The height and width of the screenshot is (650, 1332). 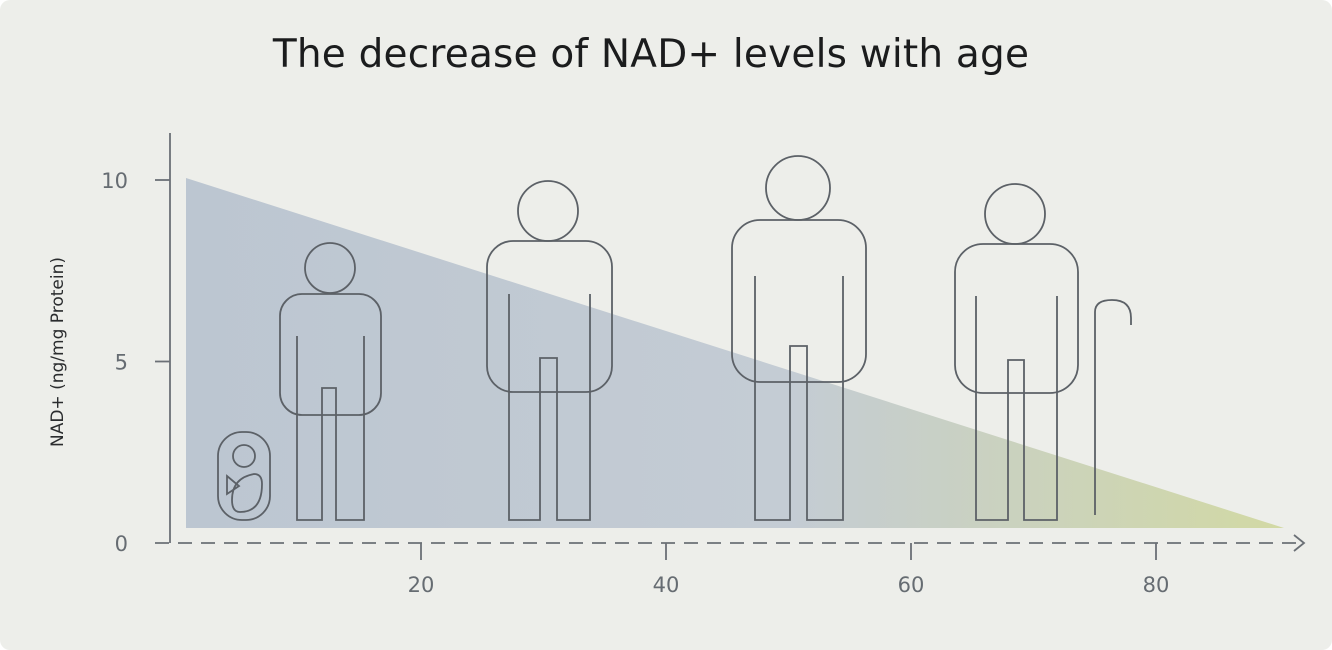 What do you see at coordinates (1113, 407) in the screenshot?
I see `cane-icon` at bounding box center [1113, 407].